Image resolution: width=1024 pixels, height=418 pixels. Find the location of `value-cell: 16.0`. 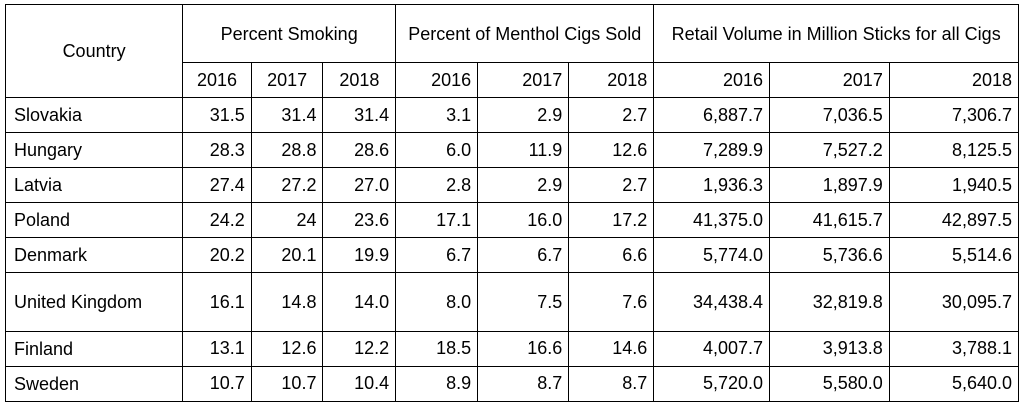

value-cell: 16.0 is located at coordinates (523, 220).